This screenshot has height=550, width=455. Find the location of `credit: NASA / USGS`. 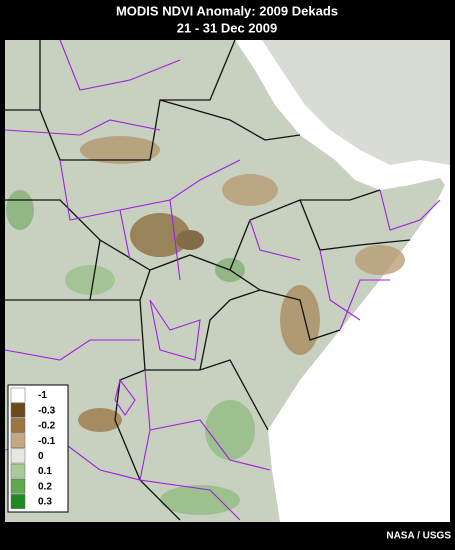

credit: NASA / USGS is located at coordinates (418, 536).